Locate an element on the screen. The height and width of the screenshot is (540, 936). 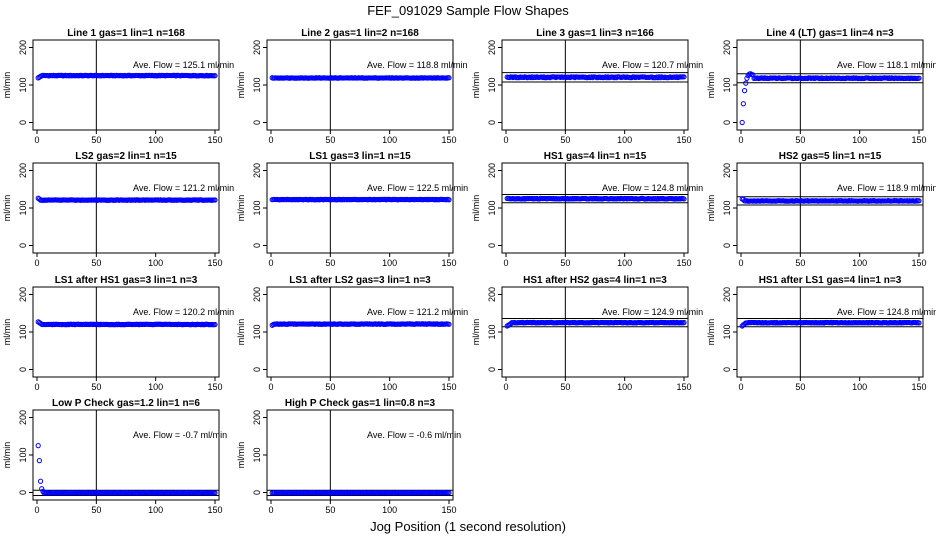
panel-title: High P Check gas=1 lin=0.8 n=3 is located at coordinates (360, 403).